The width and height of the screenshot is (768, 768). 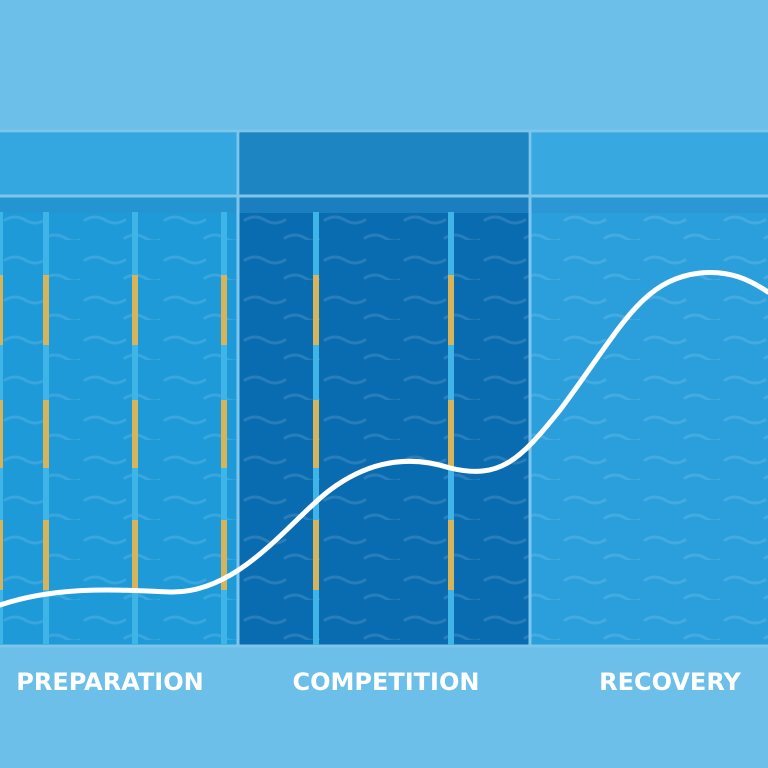 What do you see at coordinates (670, 682) in the screenshot?
I see `section-label: RECOVERY` at bounding box center [670, 682].